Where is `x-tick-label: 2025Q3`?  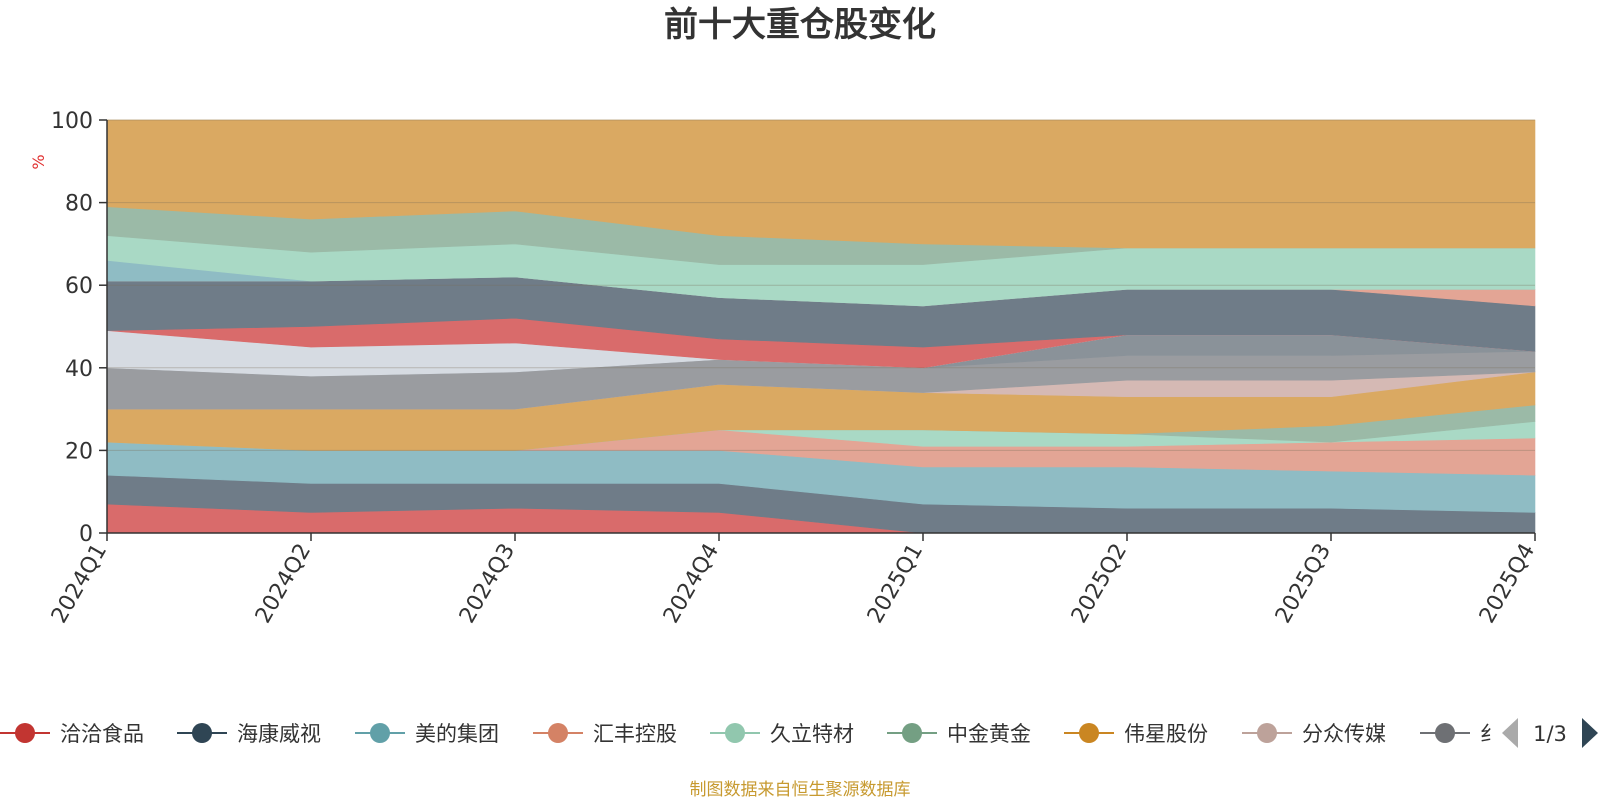
x-tick-label: 2025Q3 is located at coordinates (1303, 584).